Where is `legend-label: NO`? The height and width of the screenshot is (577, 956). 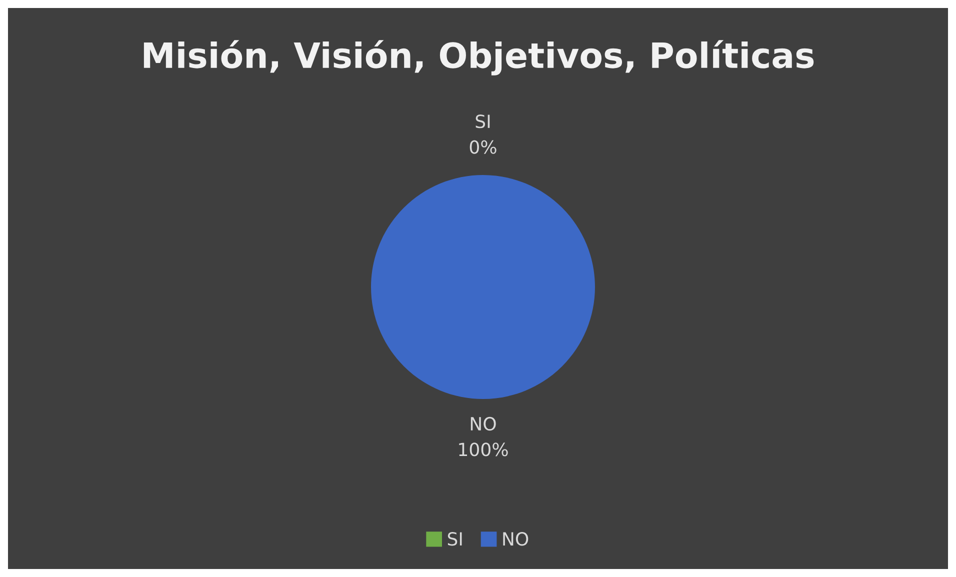
legend-label: NO is located at coordinates (515, 539).